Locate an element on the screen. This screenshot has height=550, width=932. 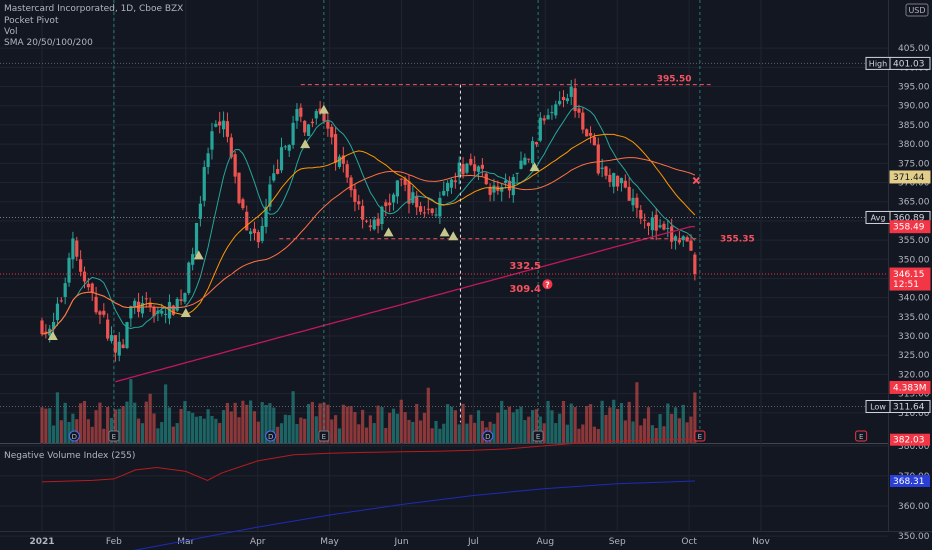
future-earnings-marker: E is located at coordinates (861, 436).